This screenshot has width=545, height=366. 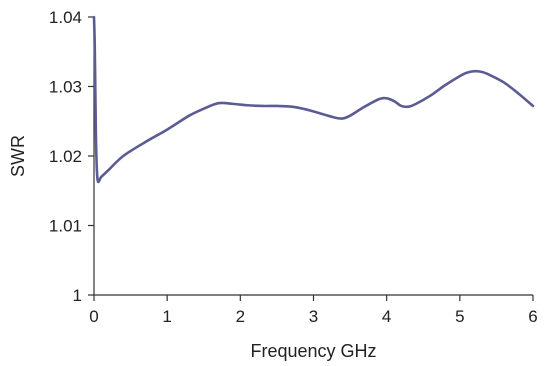 What do you see at coordinates (77, 295) in the screenshot?
I see `y-tick-label: 1` at bounding box center [77, 295].